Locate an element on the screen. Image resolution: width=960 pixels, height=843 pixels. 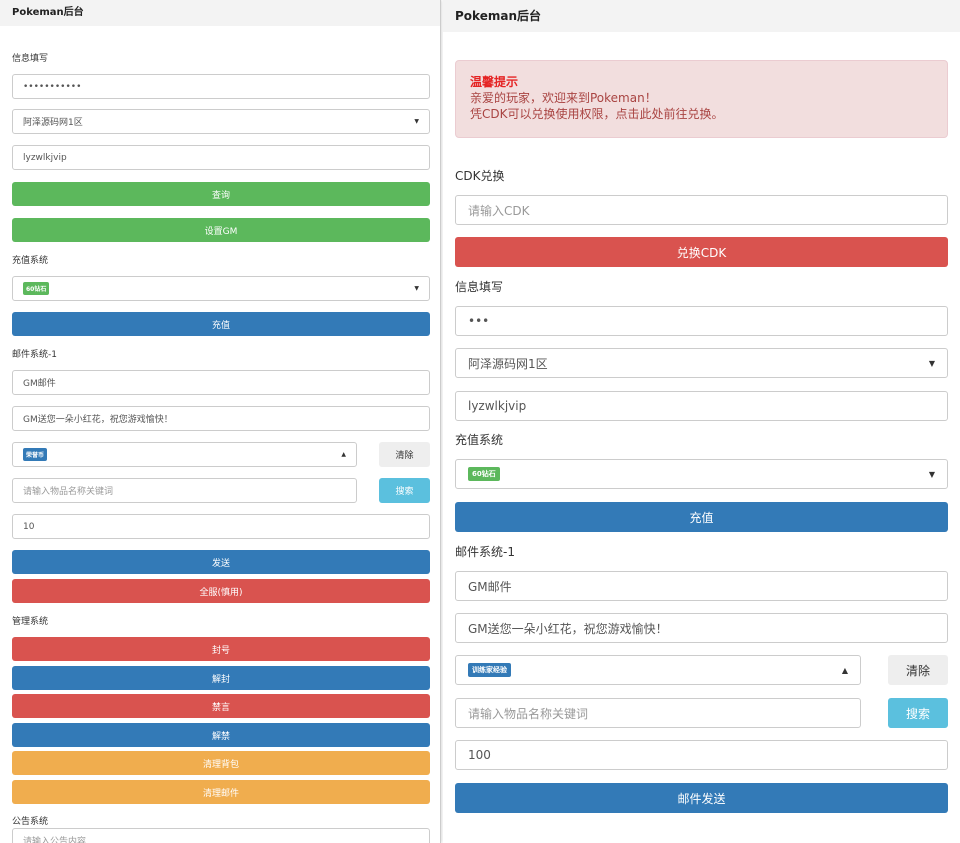
quantity-input: 100 is located at coordinates (701, 755).